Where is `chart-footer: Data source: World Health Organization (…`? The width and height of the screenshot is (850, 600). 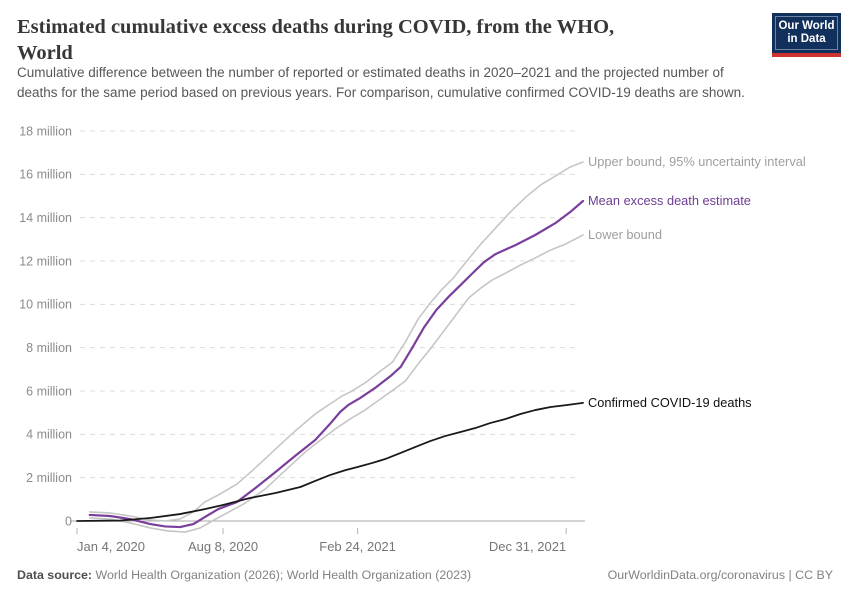
chart-footer: Data source: World Health Organization (… is located at coordinates (425, 575).